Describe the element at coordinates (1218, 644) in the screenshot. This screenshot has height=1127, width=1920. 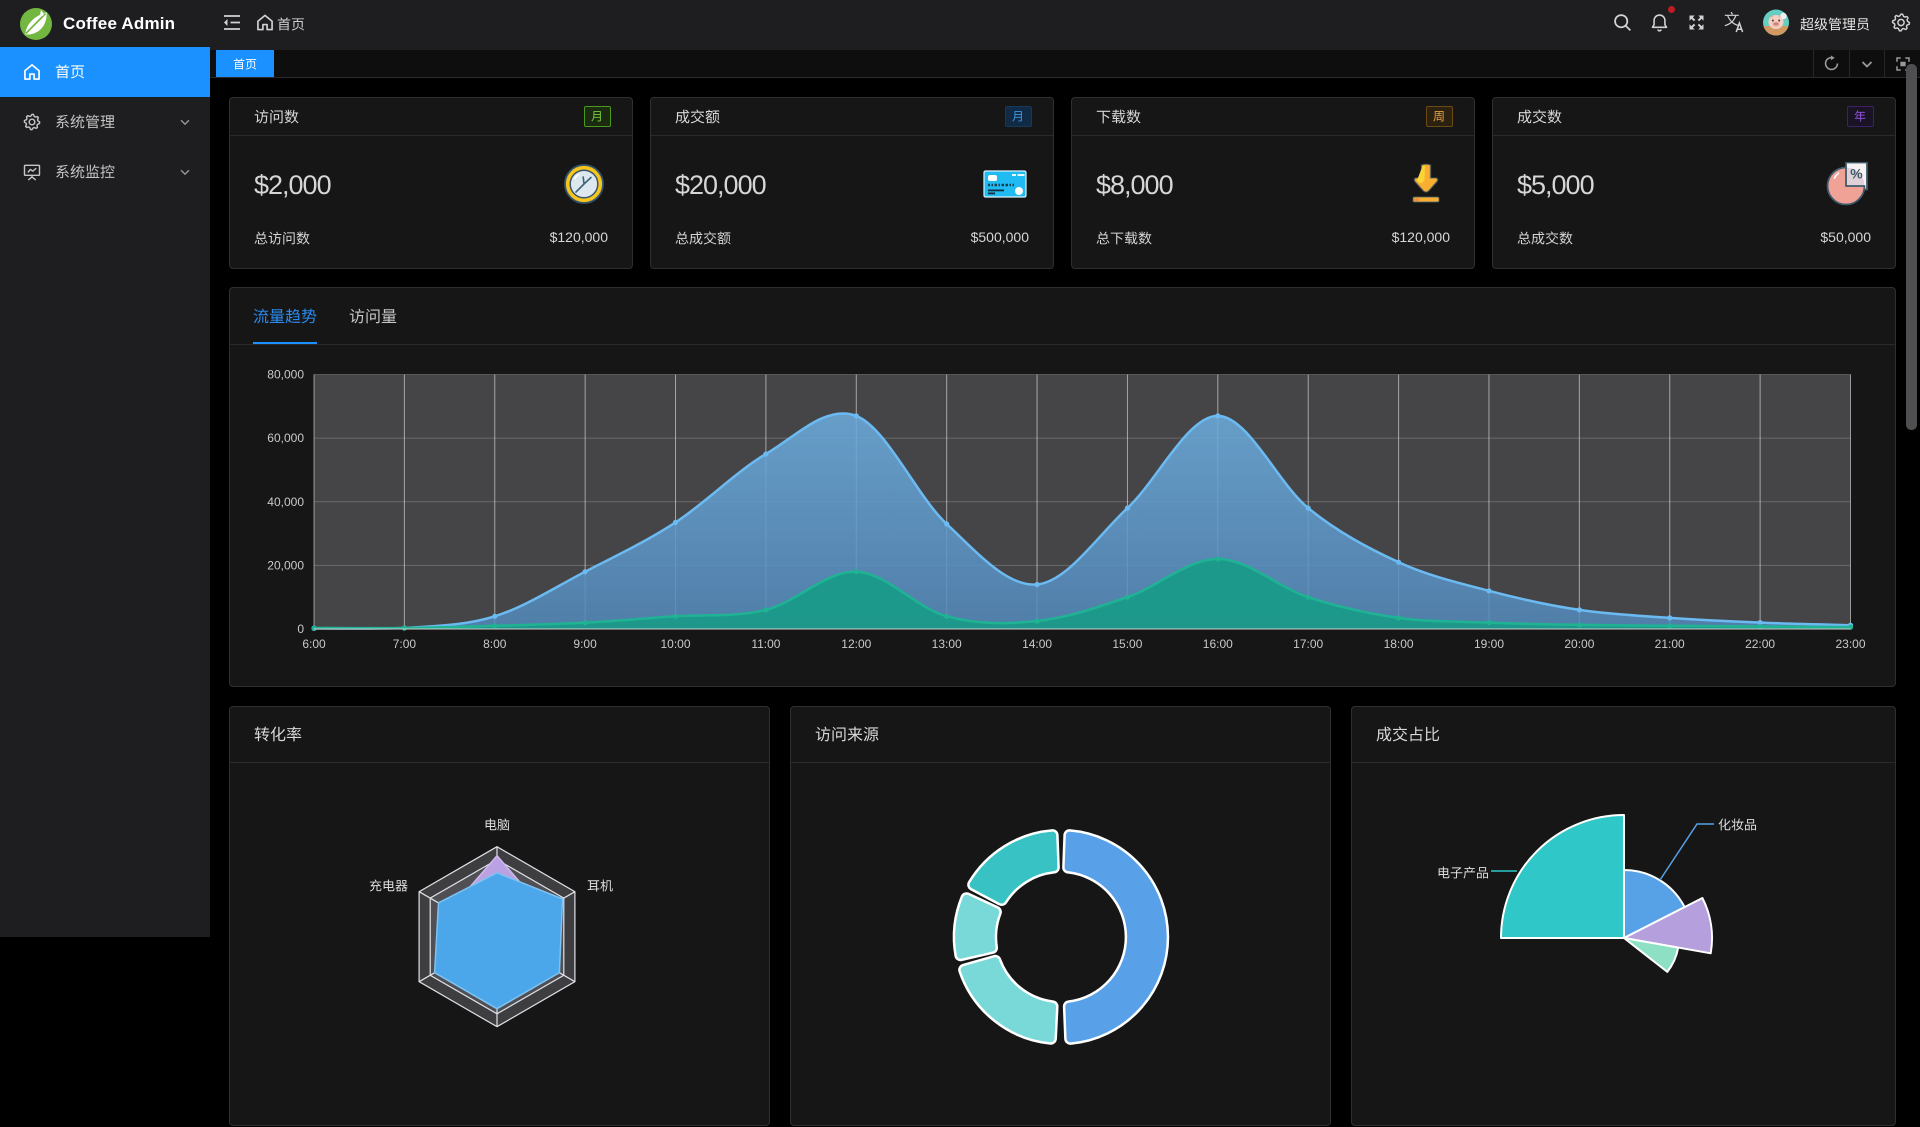
I see `svg-text: 16:00` at that location.